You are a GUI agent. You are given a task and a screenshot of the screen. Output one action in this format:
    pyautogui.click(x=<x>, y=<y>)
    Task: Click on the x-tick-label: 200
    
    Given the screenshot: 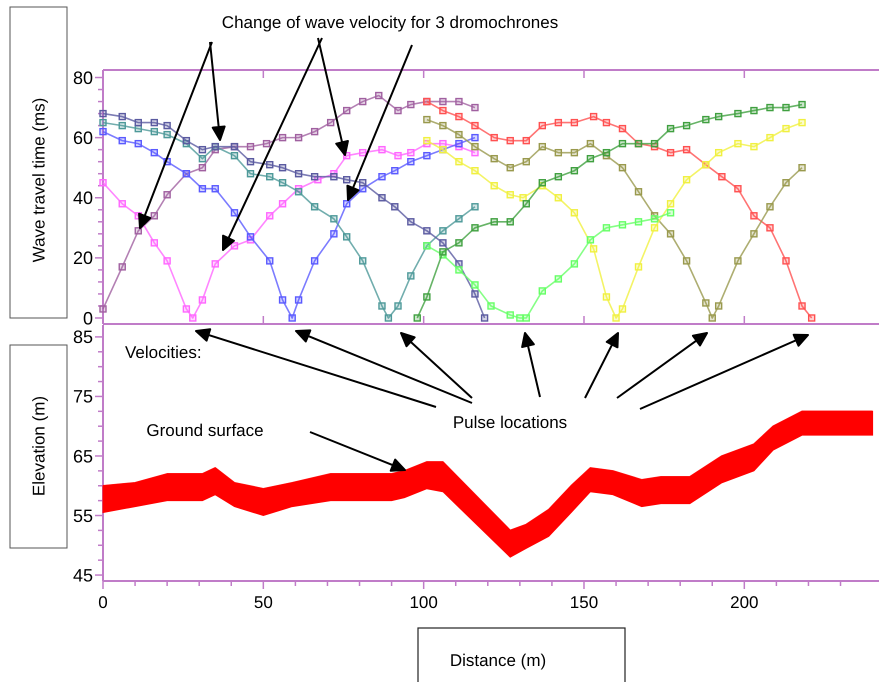 What is the action you would take?
    pyautogui.click(x=744, y=602)
    